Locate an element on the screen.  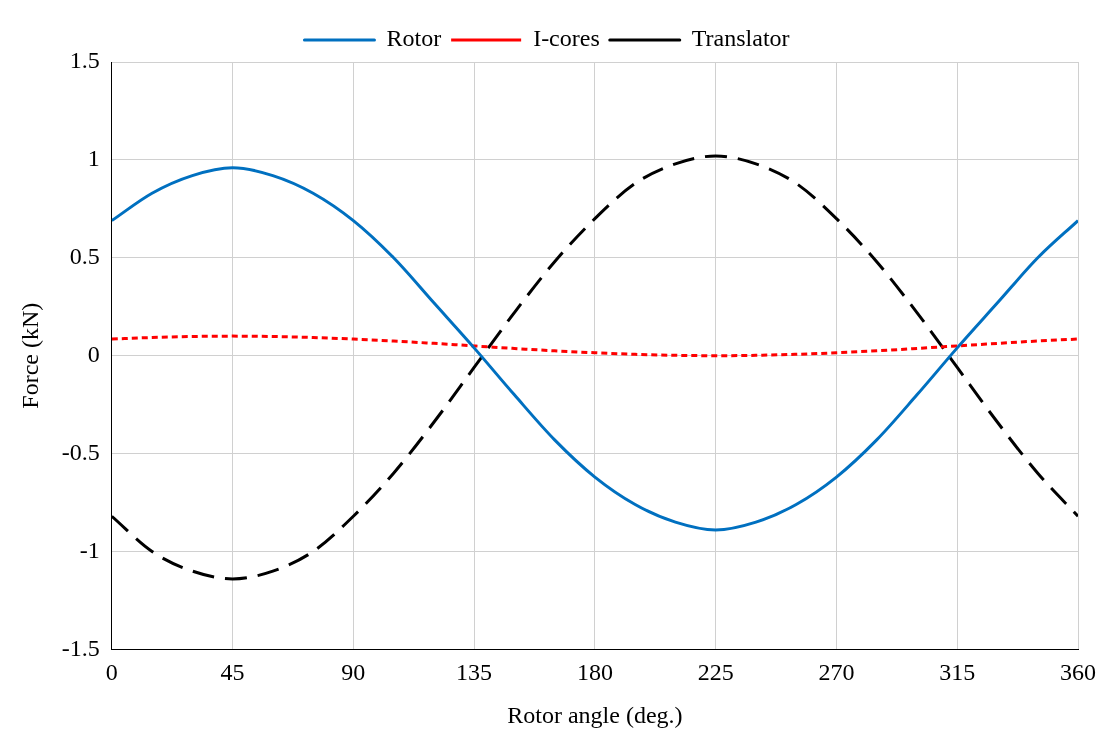
y-tick-label: 0.5 is located at coordinates (84, 256).